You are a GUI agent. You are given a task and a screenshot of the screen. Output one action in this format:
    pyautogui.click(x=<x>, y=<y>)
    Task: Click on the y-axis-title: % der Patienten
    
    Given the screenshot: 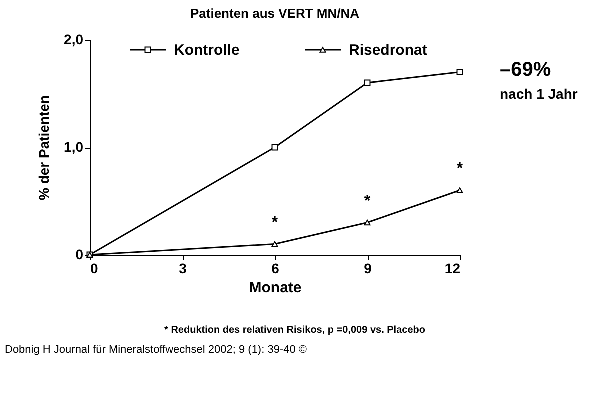 What is the action you would take?
    pyautogui.click(x=44, y=148)
    